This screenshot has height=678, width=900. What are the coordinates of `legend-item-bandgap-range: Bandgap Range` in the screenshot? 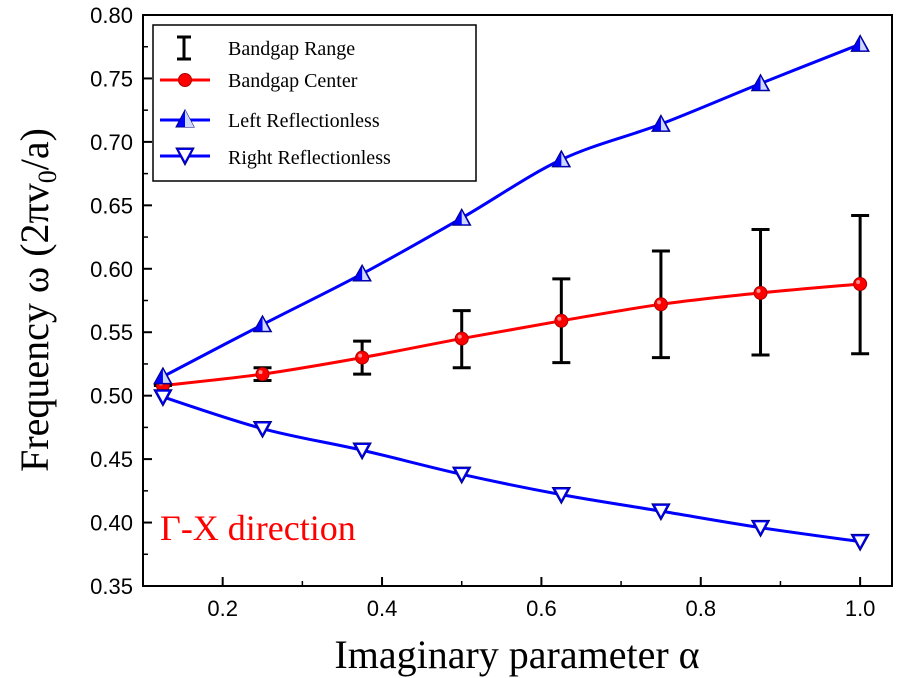 It's located at (266, 48).